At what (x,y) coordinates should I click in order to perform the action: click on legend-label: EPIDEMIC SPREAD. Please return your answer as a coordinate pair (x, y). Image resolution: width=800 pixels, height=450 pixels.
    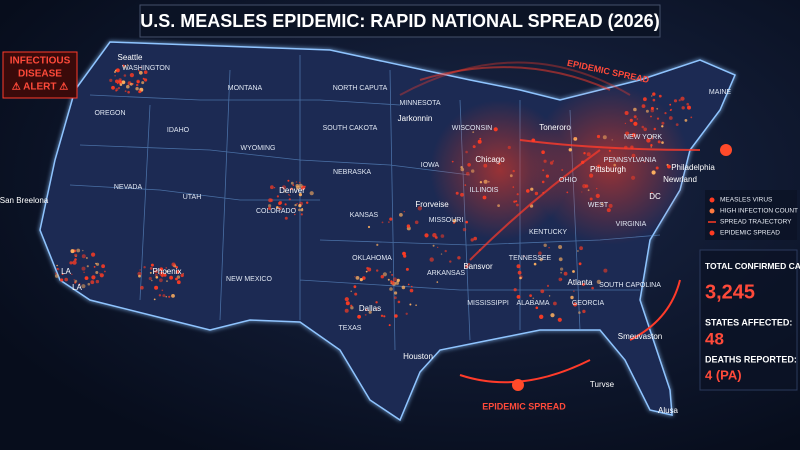
    Looking at the image, I should click on (750, 233).